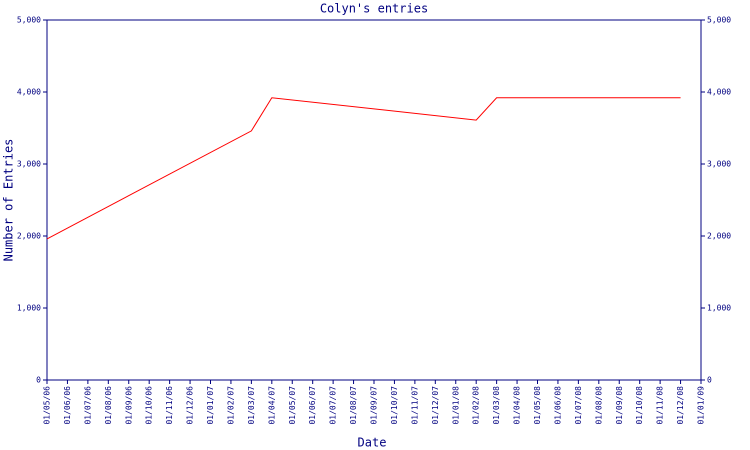 This screenshot has height=450, width=750. Describe the element at coordinates (271, 405) in the screenshot. I see `x-tick-label: 01/04/07` at that location.